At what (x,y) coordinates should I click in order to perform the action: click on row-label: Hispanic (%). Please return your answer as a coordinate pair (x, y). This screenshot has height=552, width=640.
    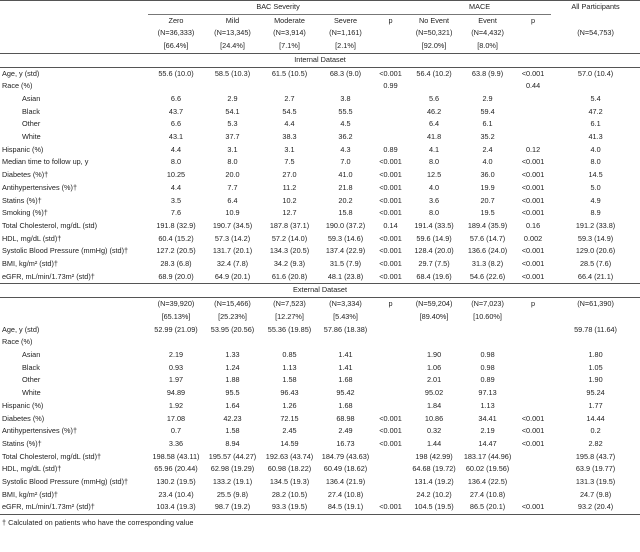
    Looking at the image, I should click on (23, 405).